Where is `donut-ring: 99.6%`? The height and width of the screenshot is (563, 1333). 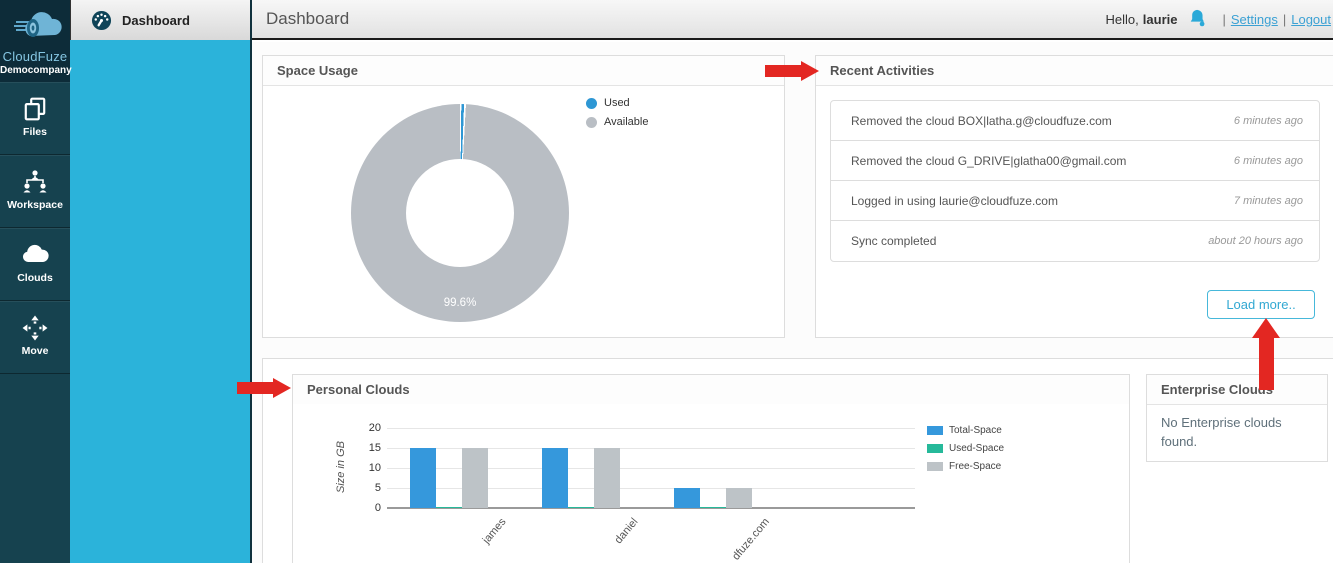
donut-ring: 99.6% is located at coordinates (460, 213).